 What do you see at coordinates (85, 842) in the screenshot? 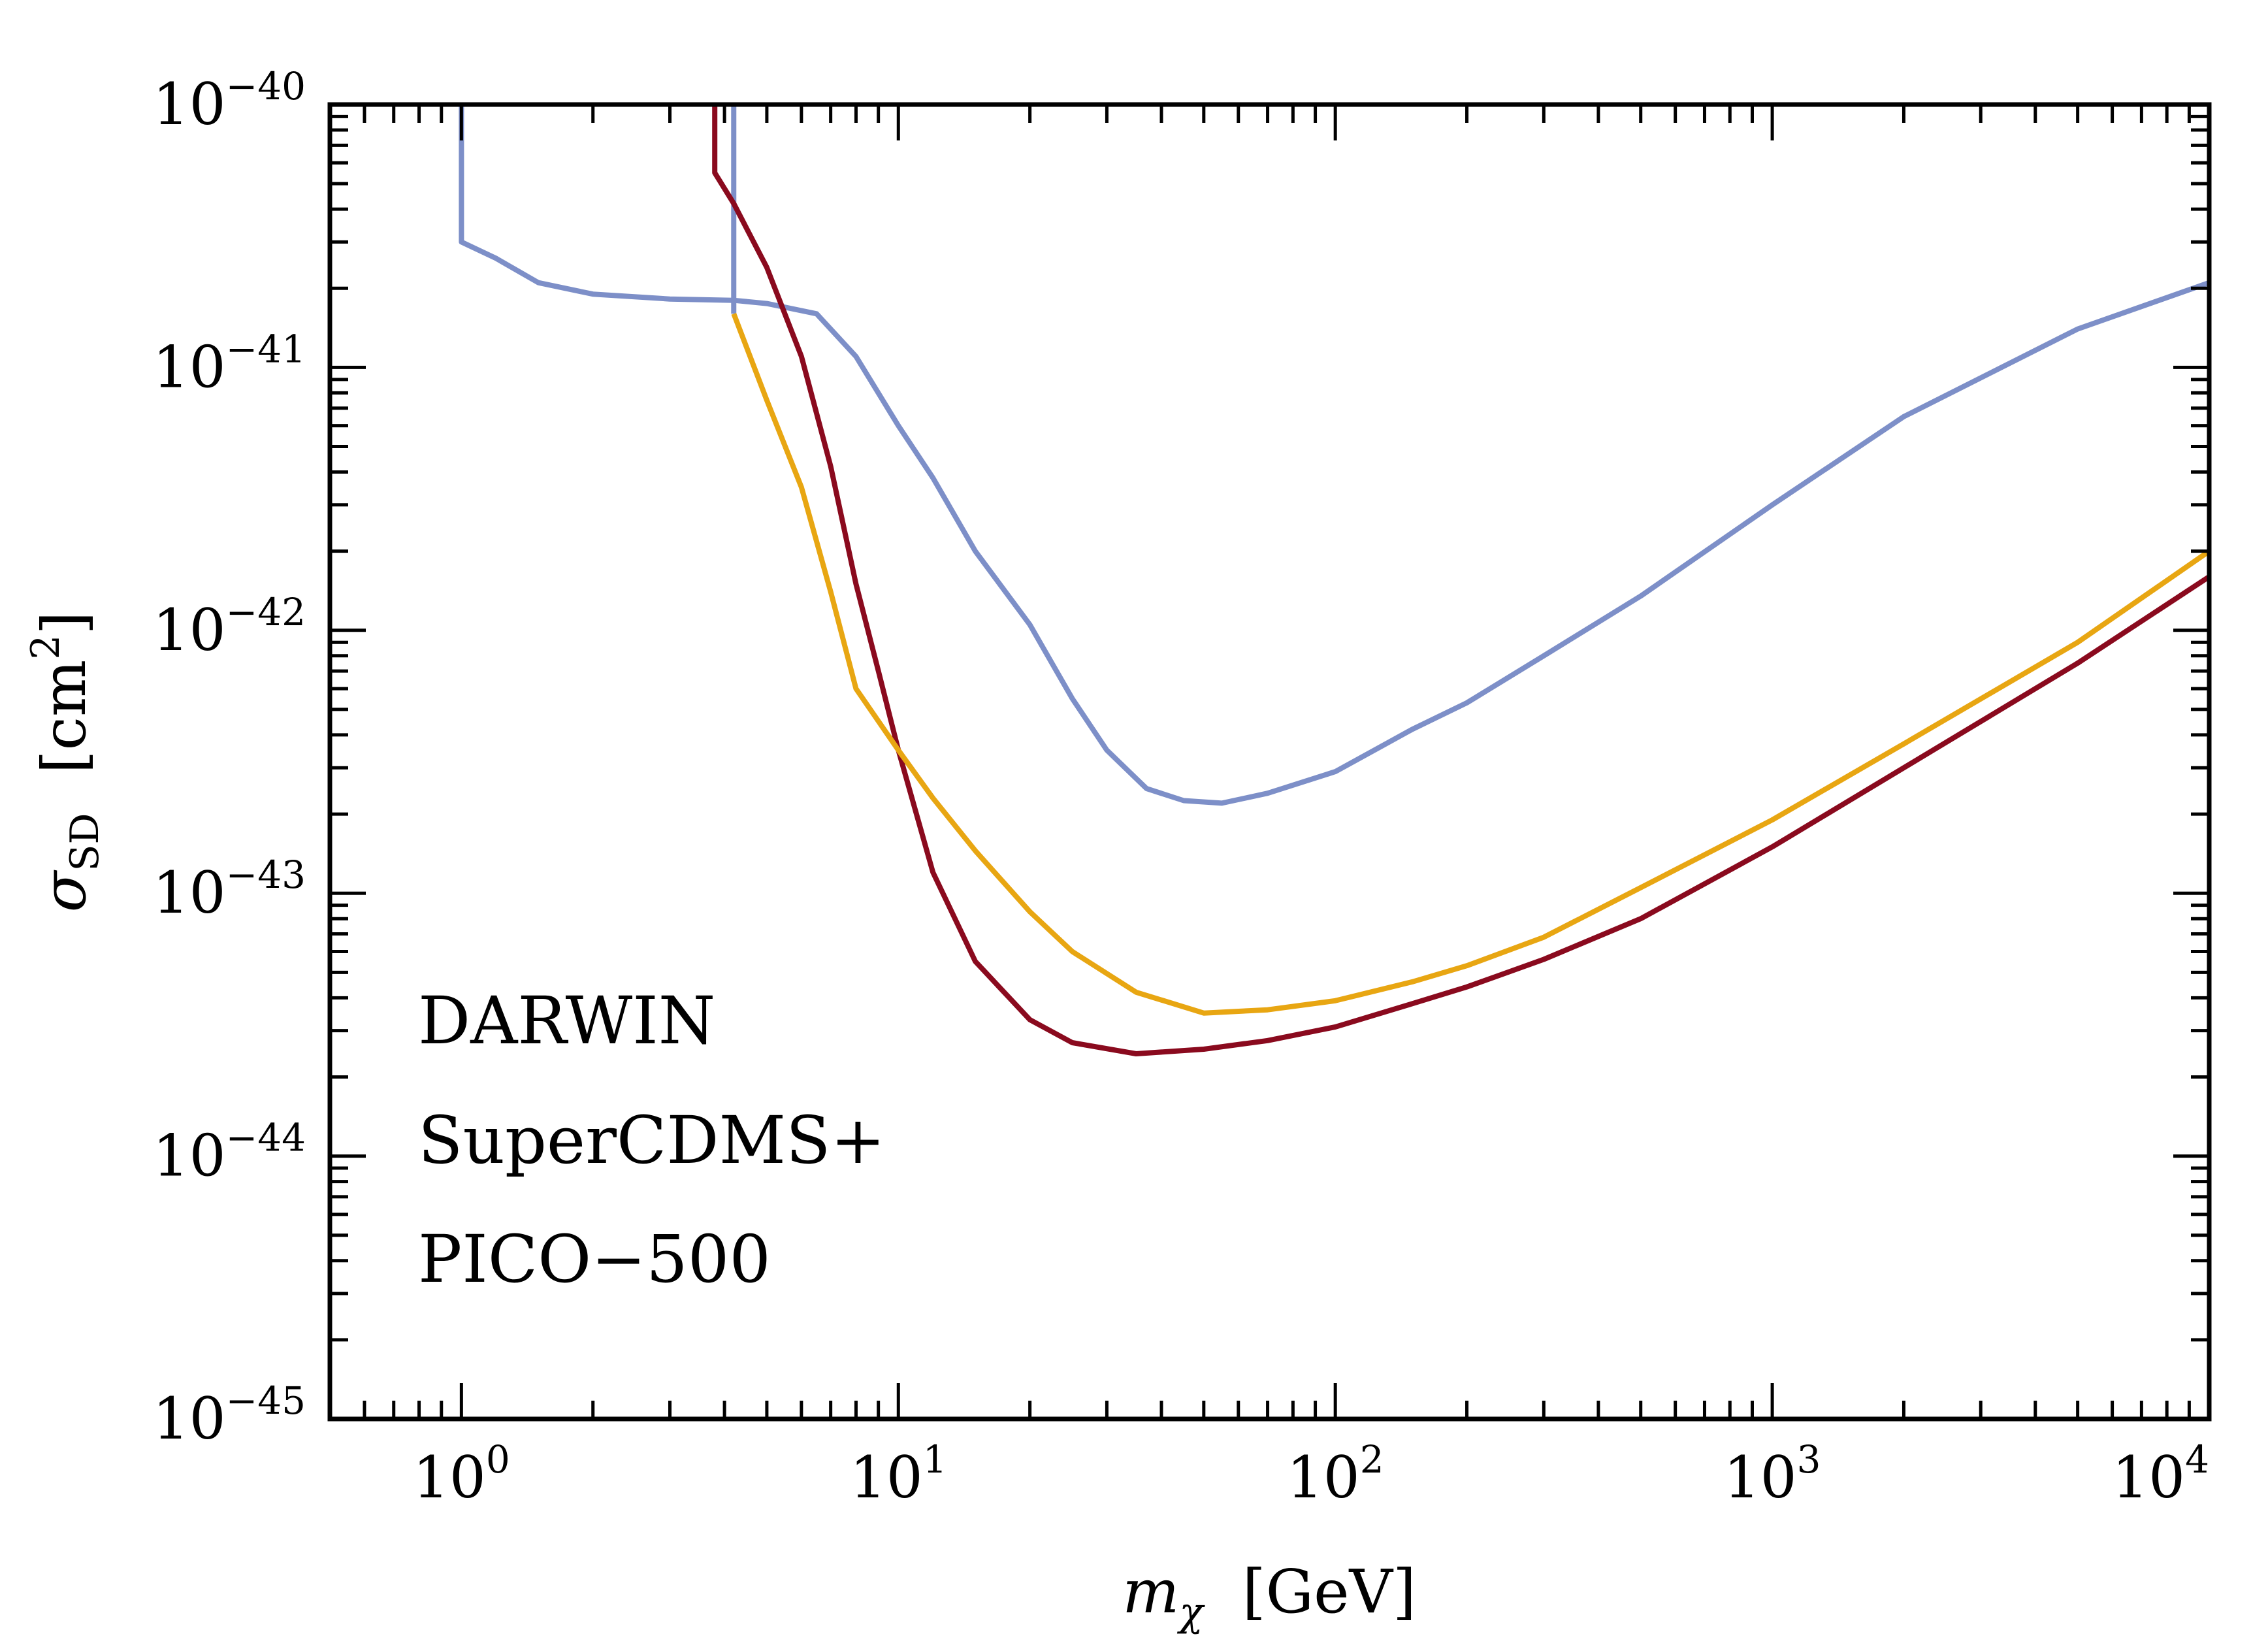
I see `y-axis-subscript: SD` at bounding box center [85, 842].